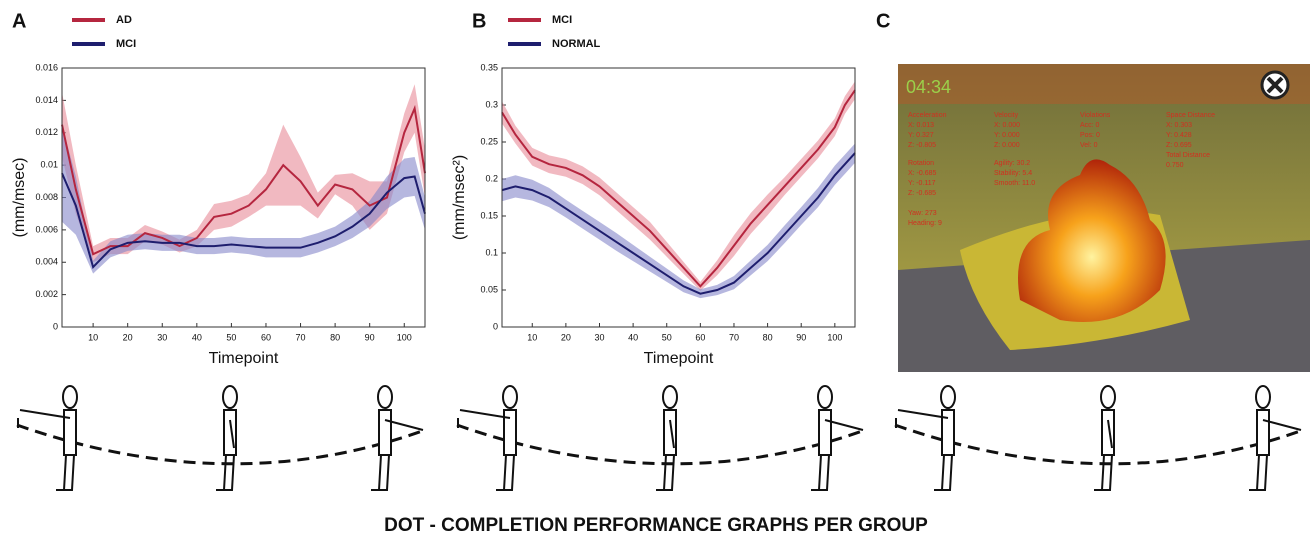 This screenshot has height=540, width=1313. I want to click on hud-text: Rotation, so click(921, 163).